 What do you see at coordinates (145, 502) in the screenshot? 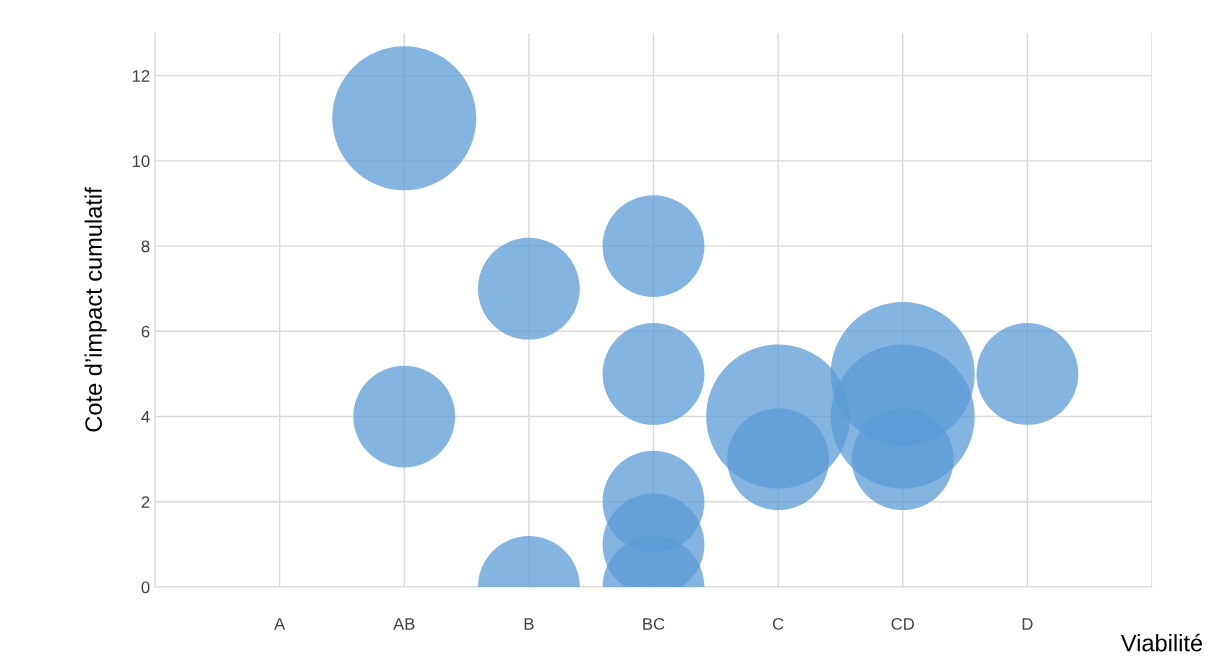
I see `y-tick-label: 2` at bounding box center [145, 502].